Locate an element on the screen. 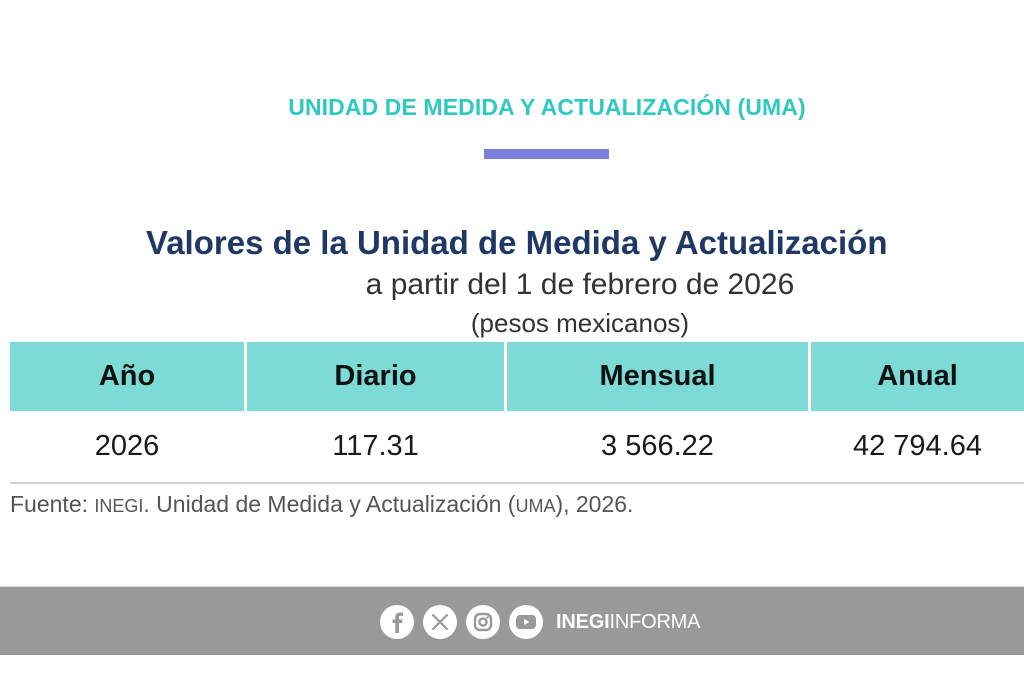  social-links: INEGIINFORMA is located at coordinates (540, 622).